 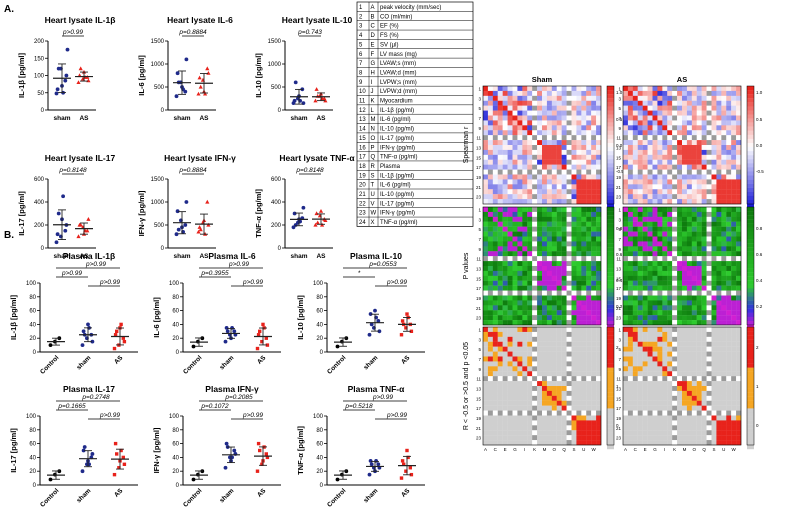 I want to click on heatmap-row-label: R < -0.5 or >0.5 and p <0.05, so click(x=466, y=386).